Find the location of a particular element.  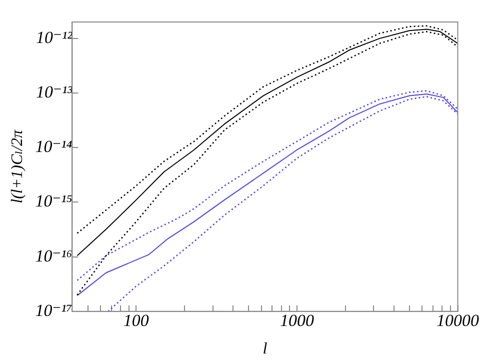

y-tick-label: 10⁻¹³ is located at coordinates (55, 92).